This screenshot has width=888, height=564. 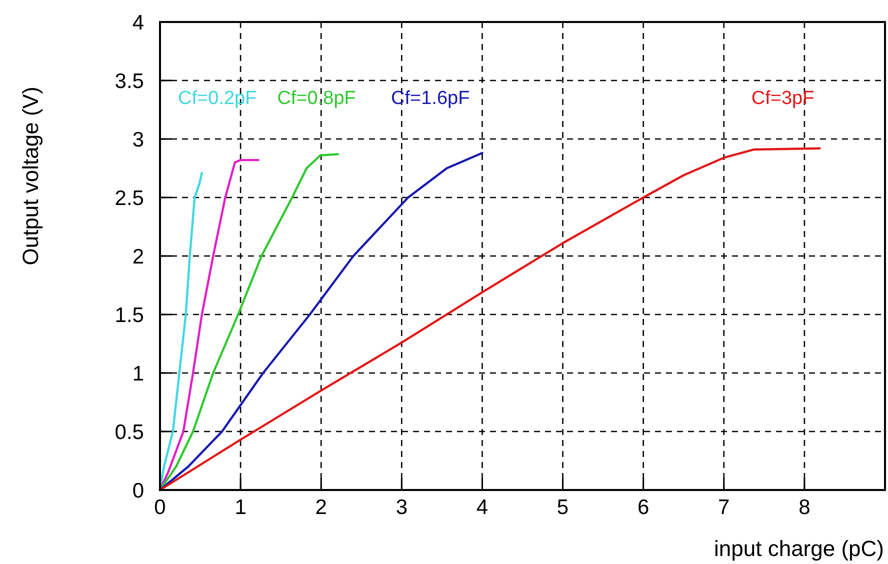 I want to click on x-tick-label: 3, so click(x=402, y=507).